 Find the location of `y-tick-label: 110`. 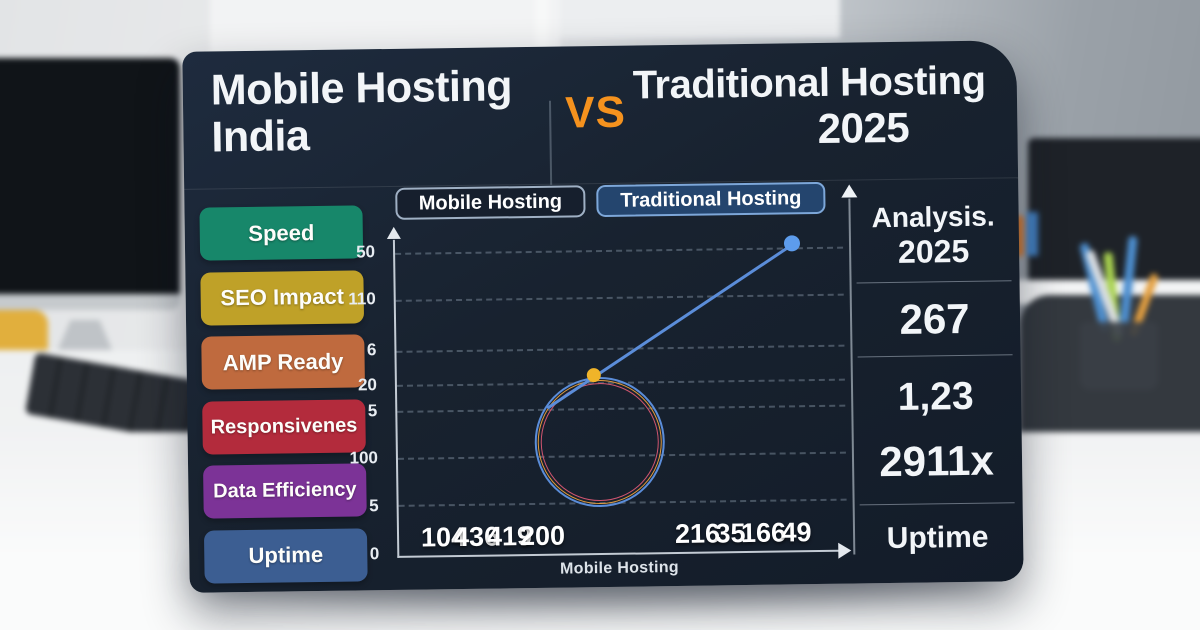

y-tick-label: 110 is located at coordinates (362, 299).